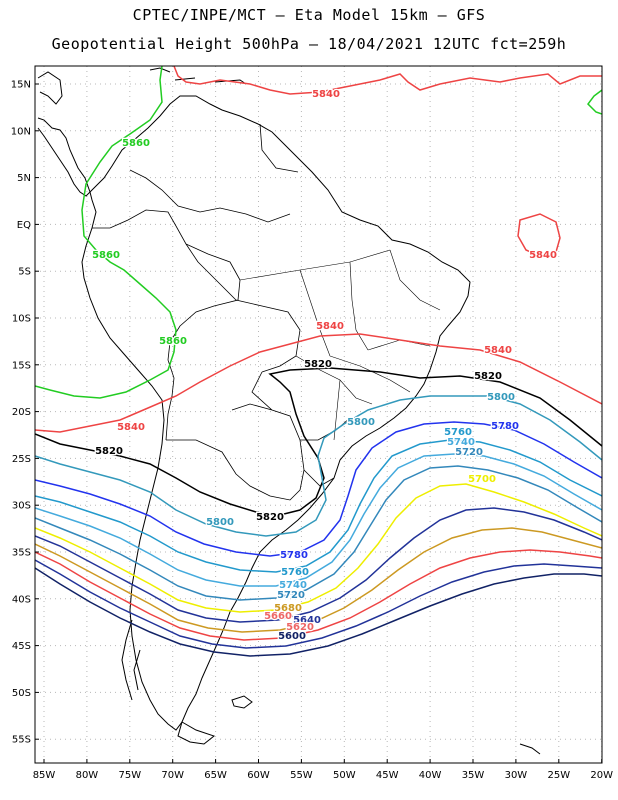  Describe the element at coordinates (24, 178) in the screenshot. I see `lat-label: 5N` at that location.